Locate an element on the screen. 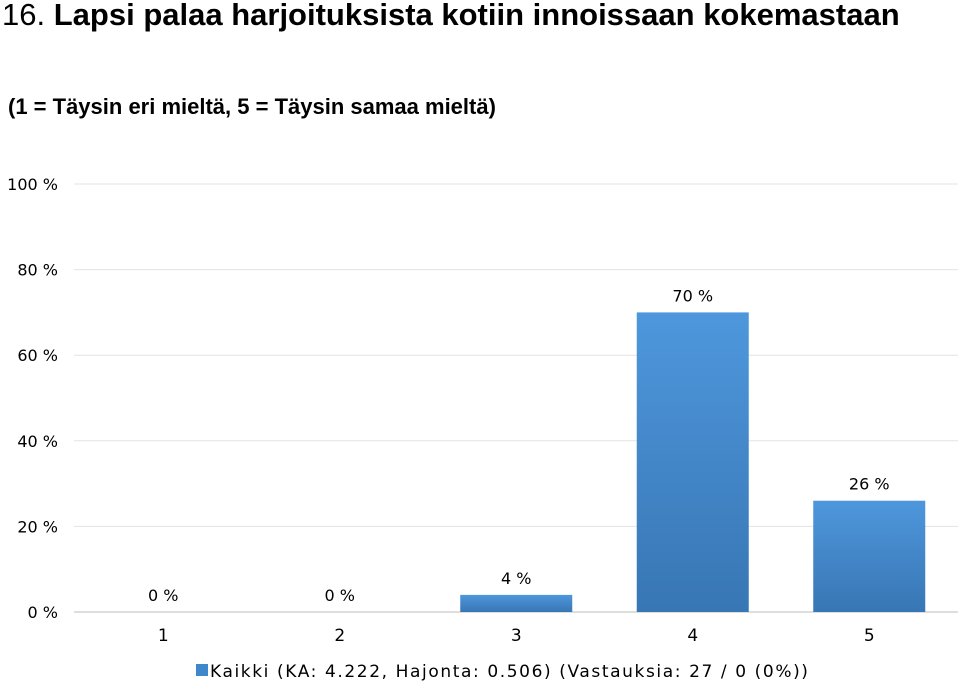 Image resolution: width=960 pixels, height=685 pixels. y-tick-label: 20 % is located at coordinates (37, 526).